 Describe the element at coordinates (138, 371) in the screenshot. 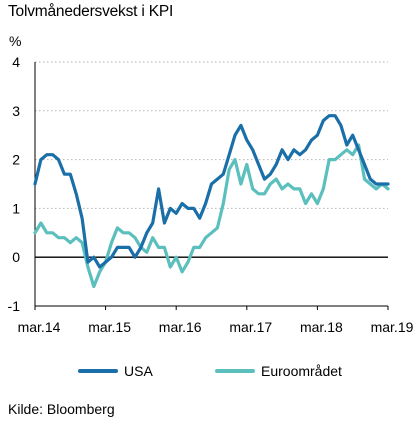

I see `legend-label-usa: USA` at that location.